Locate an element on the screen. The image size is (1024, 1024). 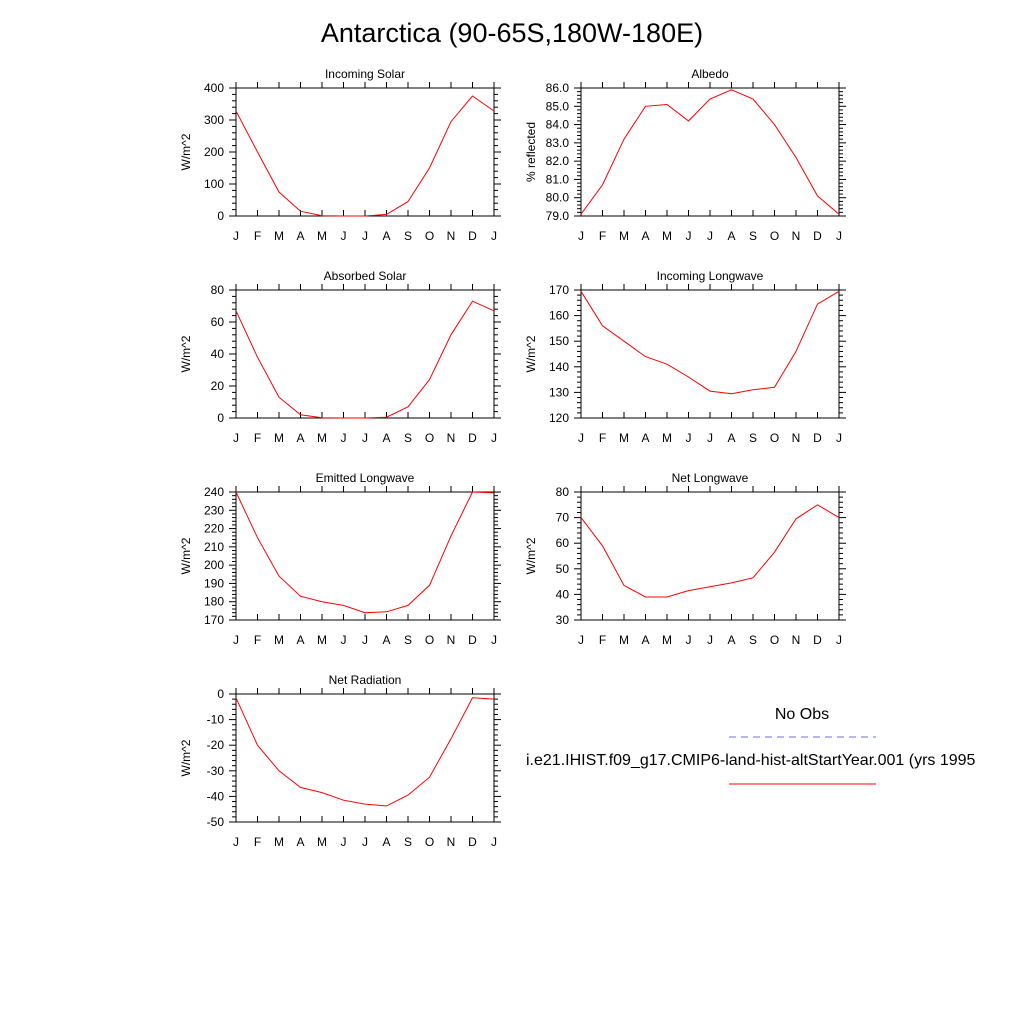
y-tick-label: 120 is located at coordinates (559, 418).